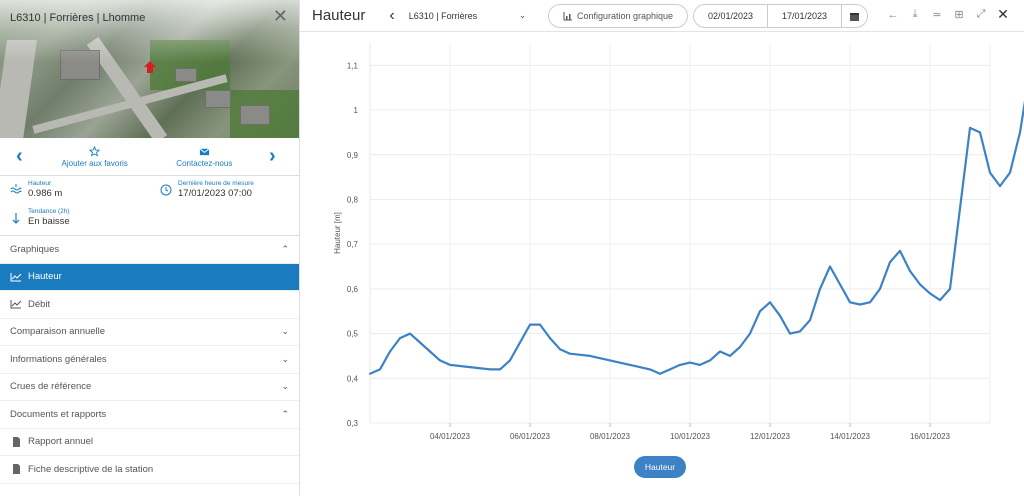 The width and height of the screenshot is (1024, 496). I want to click on line-chart-icon, so click(16, 277).